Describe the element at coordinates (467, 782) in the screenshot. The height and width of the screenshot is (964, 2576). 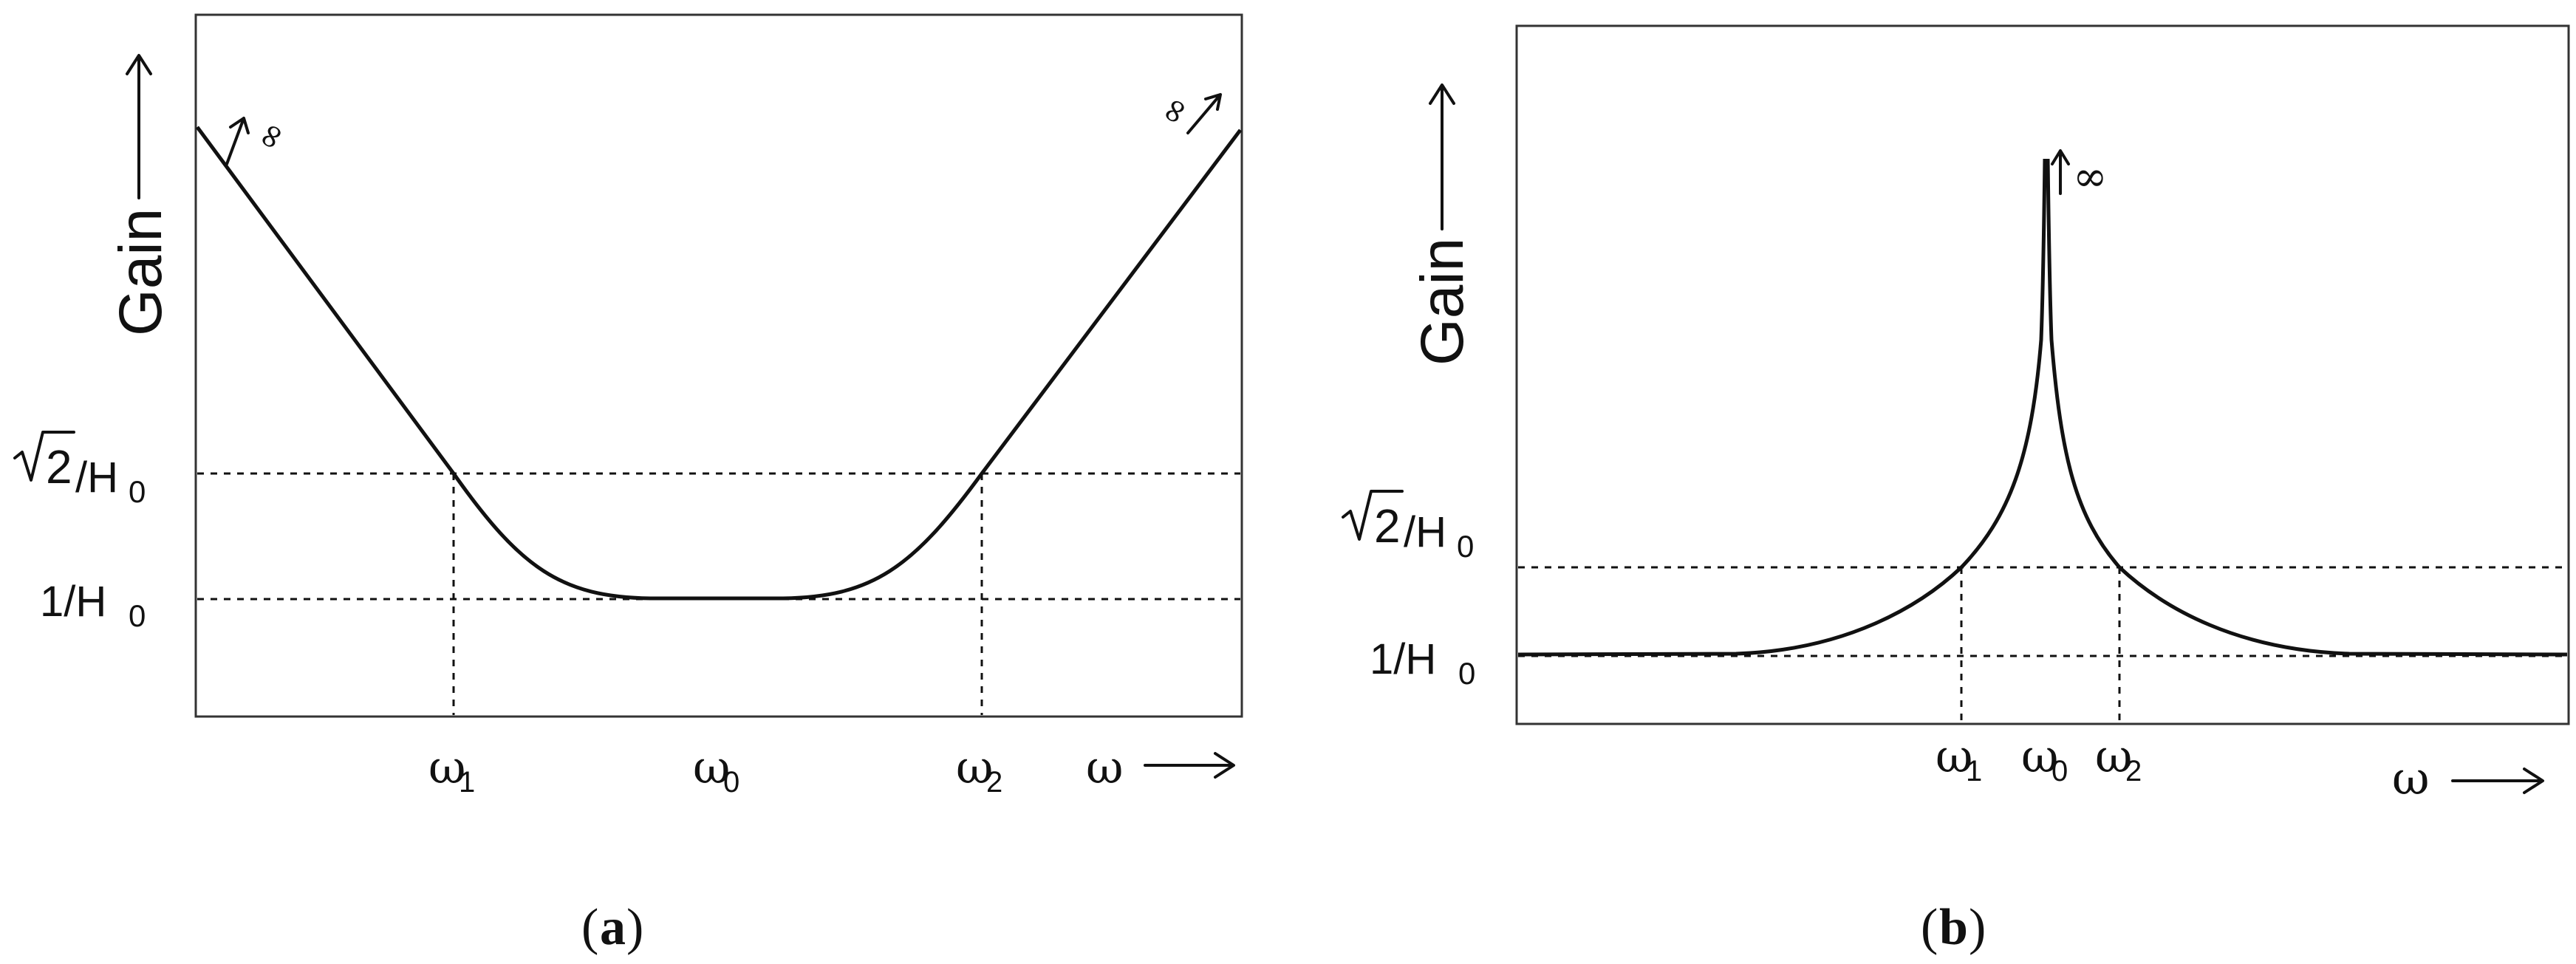
I see `panel-a-x-mark-omega1-sub: 1` at that location.